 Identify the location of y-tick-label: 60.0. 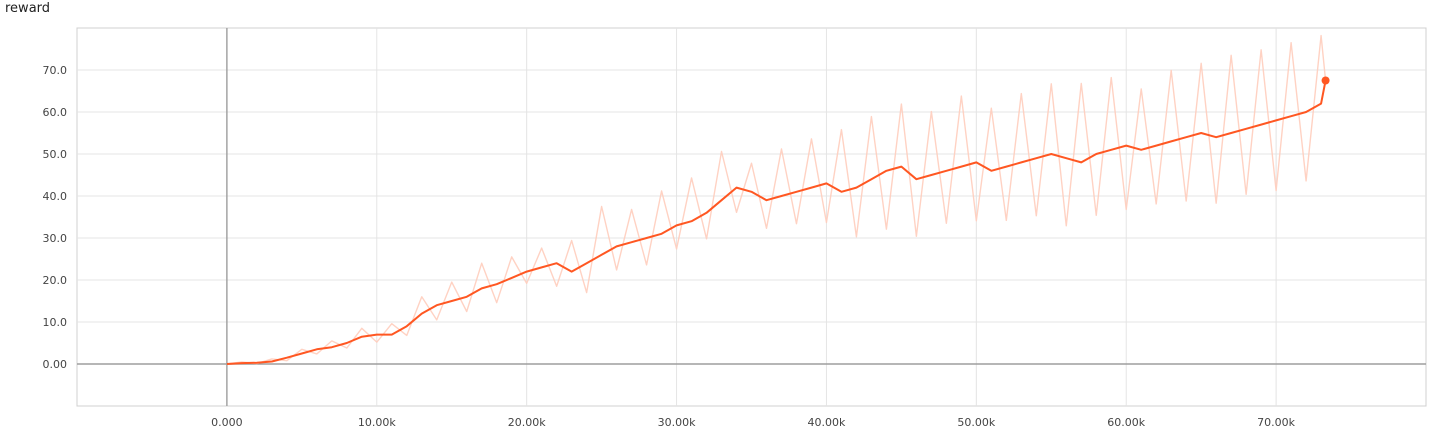
(55, 112).